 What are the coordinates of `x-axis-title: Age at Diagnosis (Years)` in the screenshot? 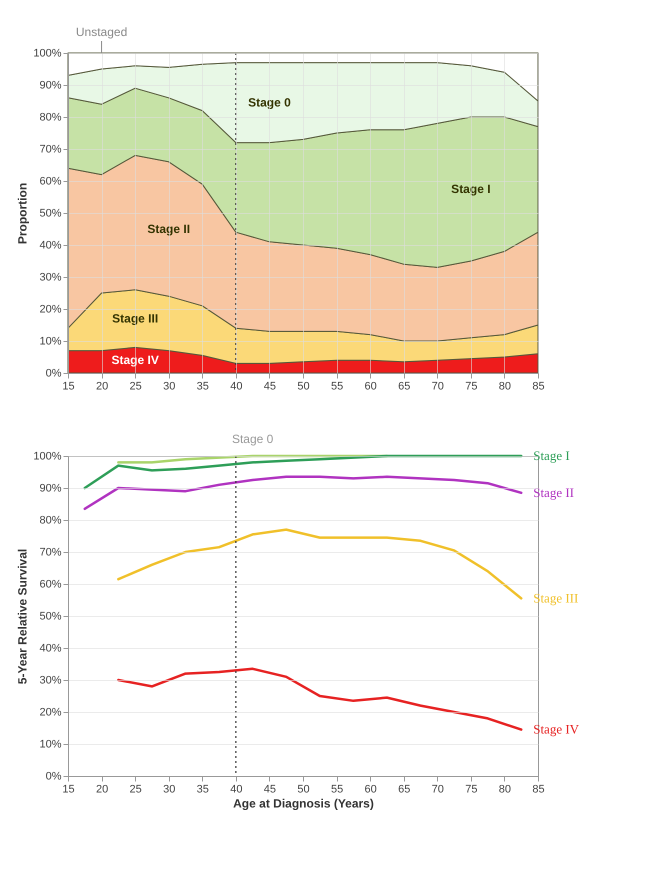 It's located at (303, 803).